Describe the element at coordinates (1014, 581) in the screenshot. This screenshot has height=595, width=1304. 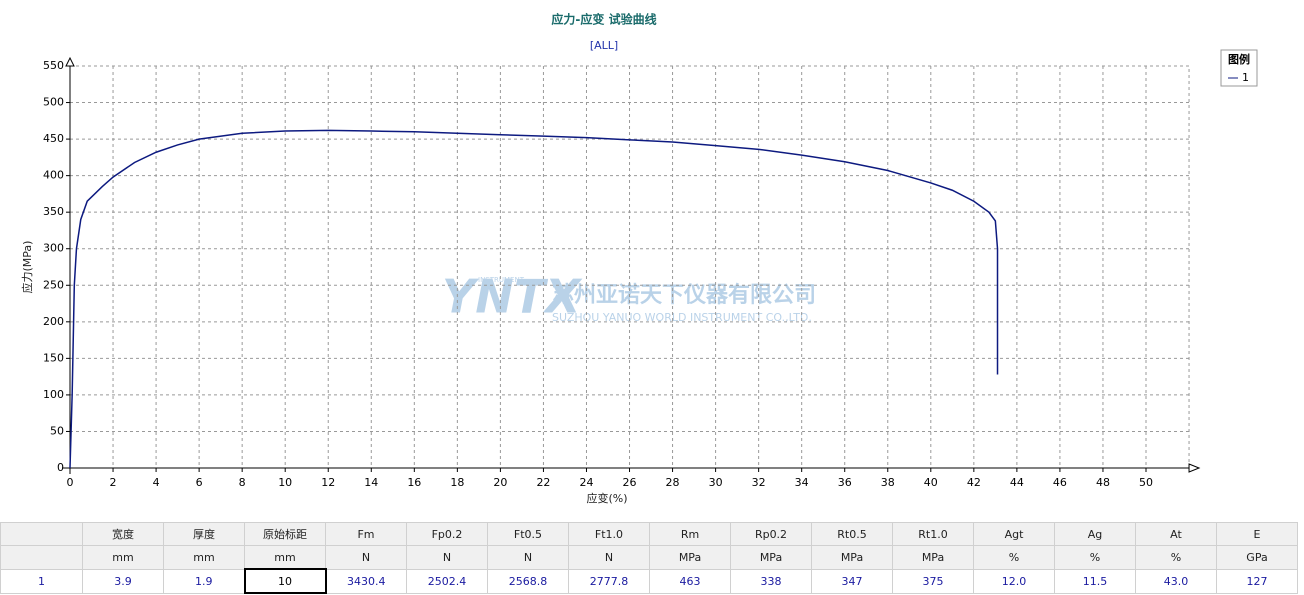
I see `table-cell: 12.0` at that location.